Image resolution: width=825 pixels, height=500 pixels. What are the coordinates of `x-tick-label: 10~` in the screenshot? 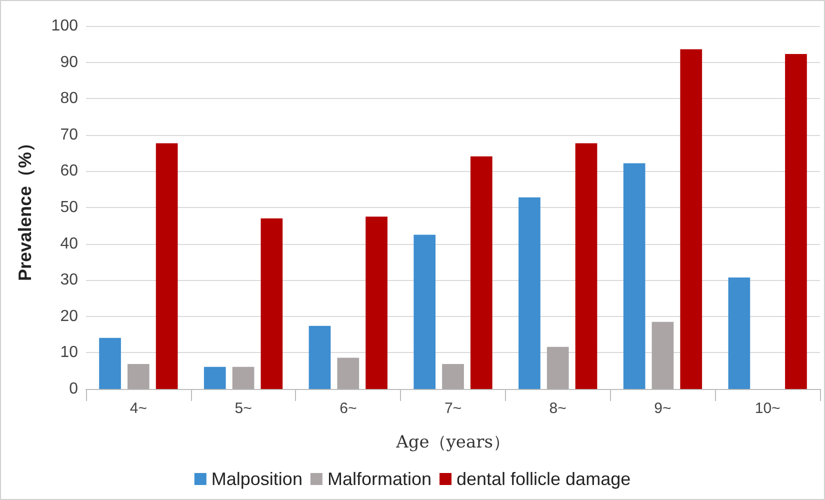 It's located at (767, 408).